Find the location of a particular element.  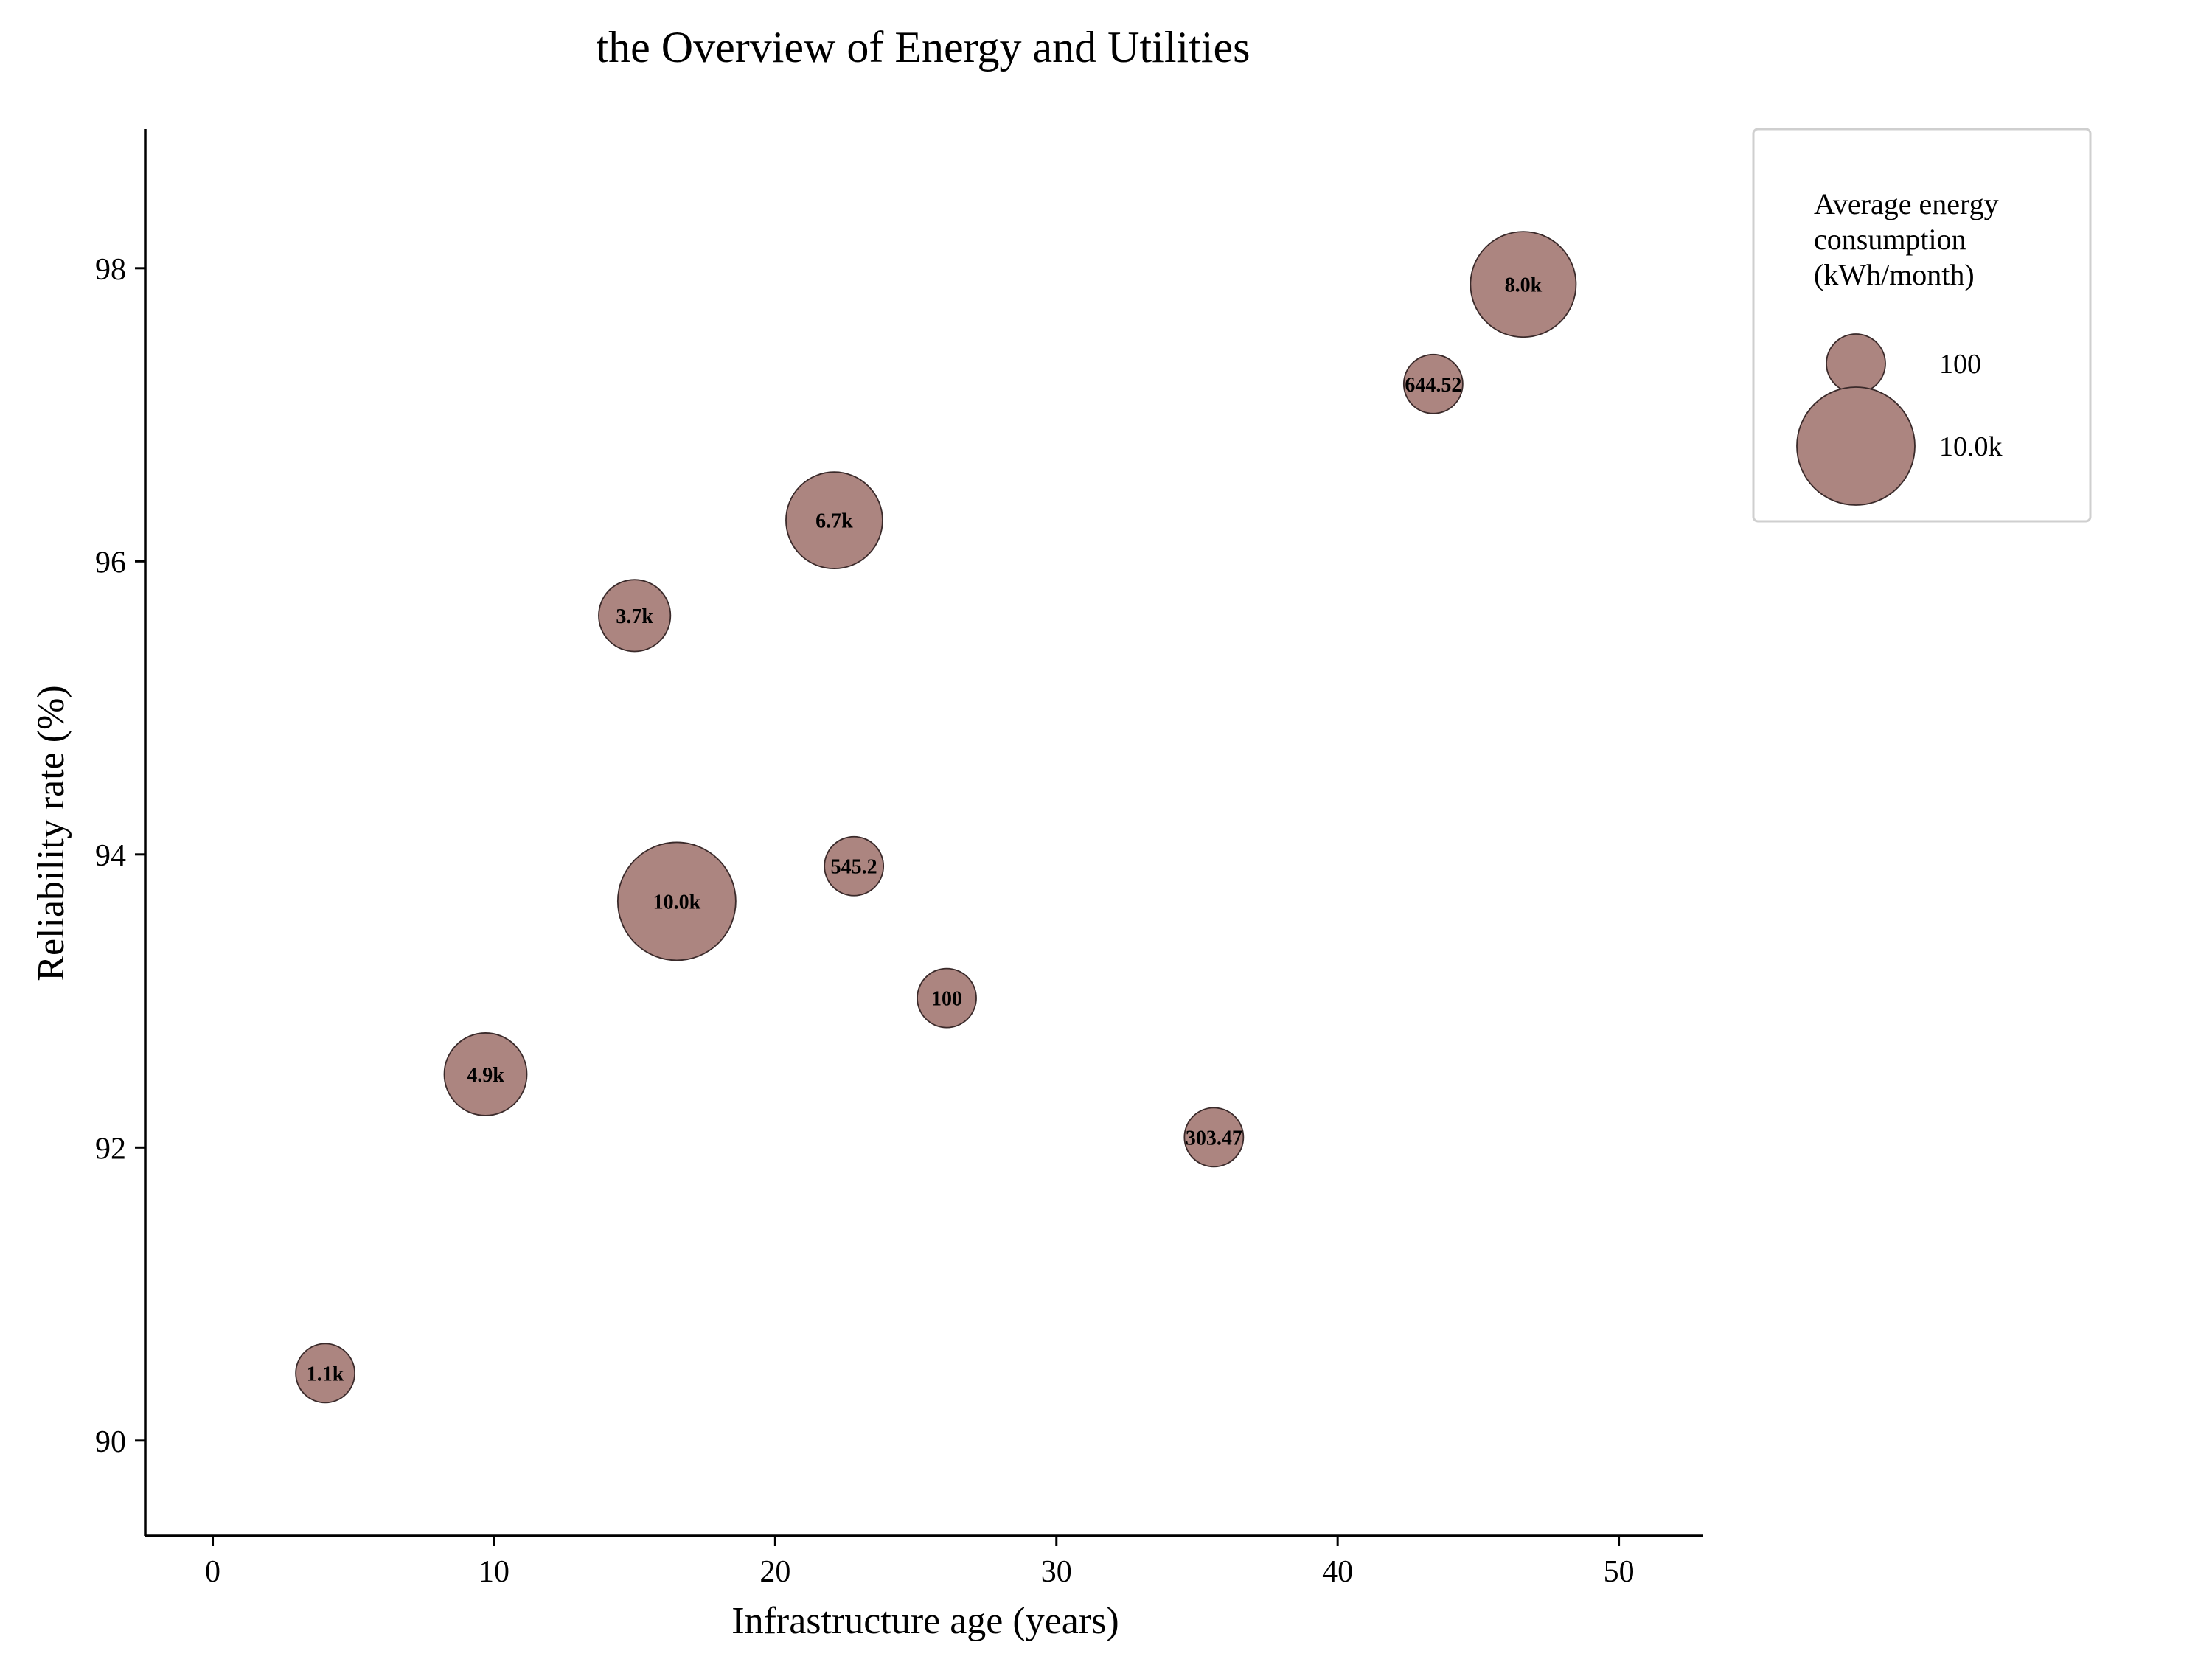

chart-title: the Overview of Energy and Utilities is located at coordinates (924, 47).